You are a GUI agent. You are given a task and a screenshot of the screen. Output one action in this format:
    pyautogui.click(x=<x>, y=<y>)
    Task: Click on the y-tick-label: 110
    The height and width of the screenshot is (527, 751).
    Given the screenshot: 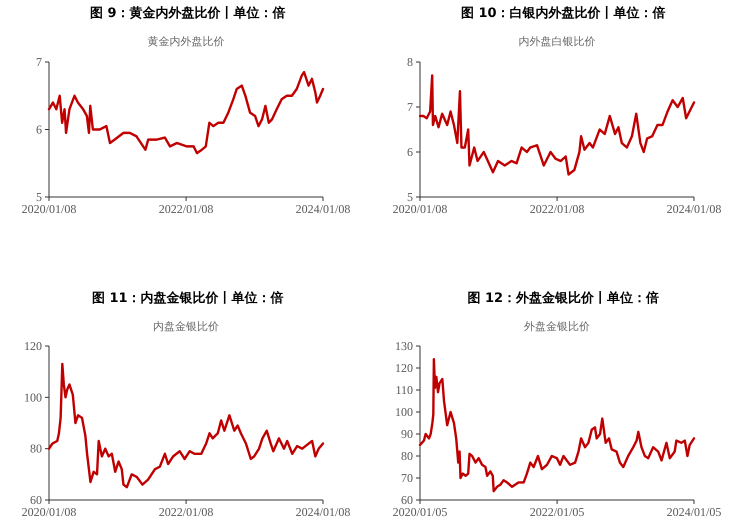 What is the action you would take?
    pyautogui.click(x=404, y=390)
    